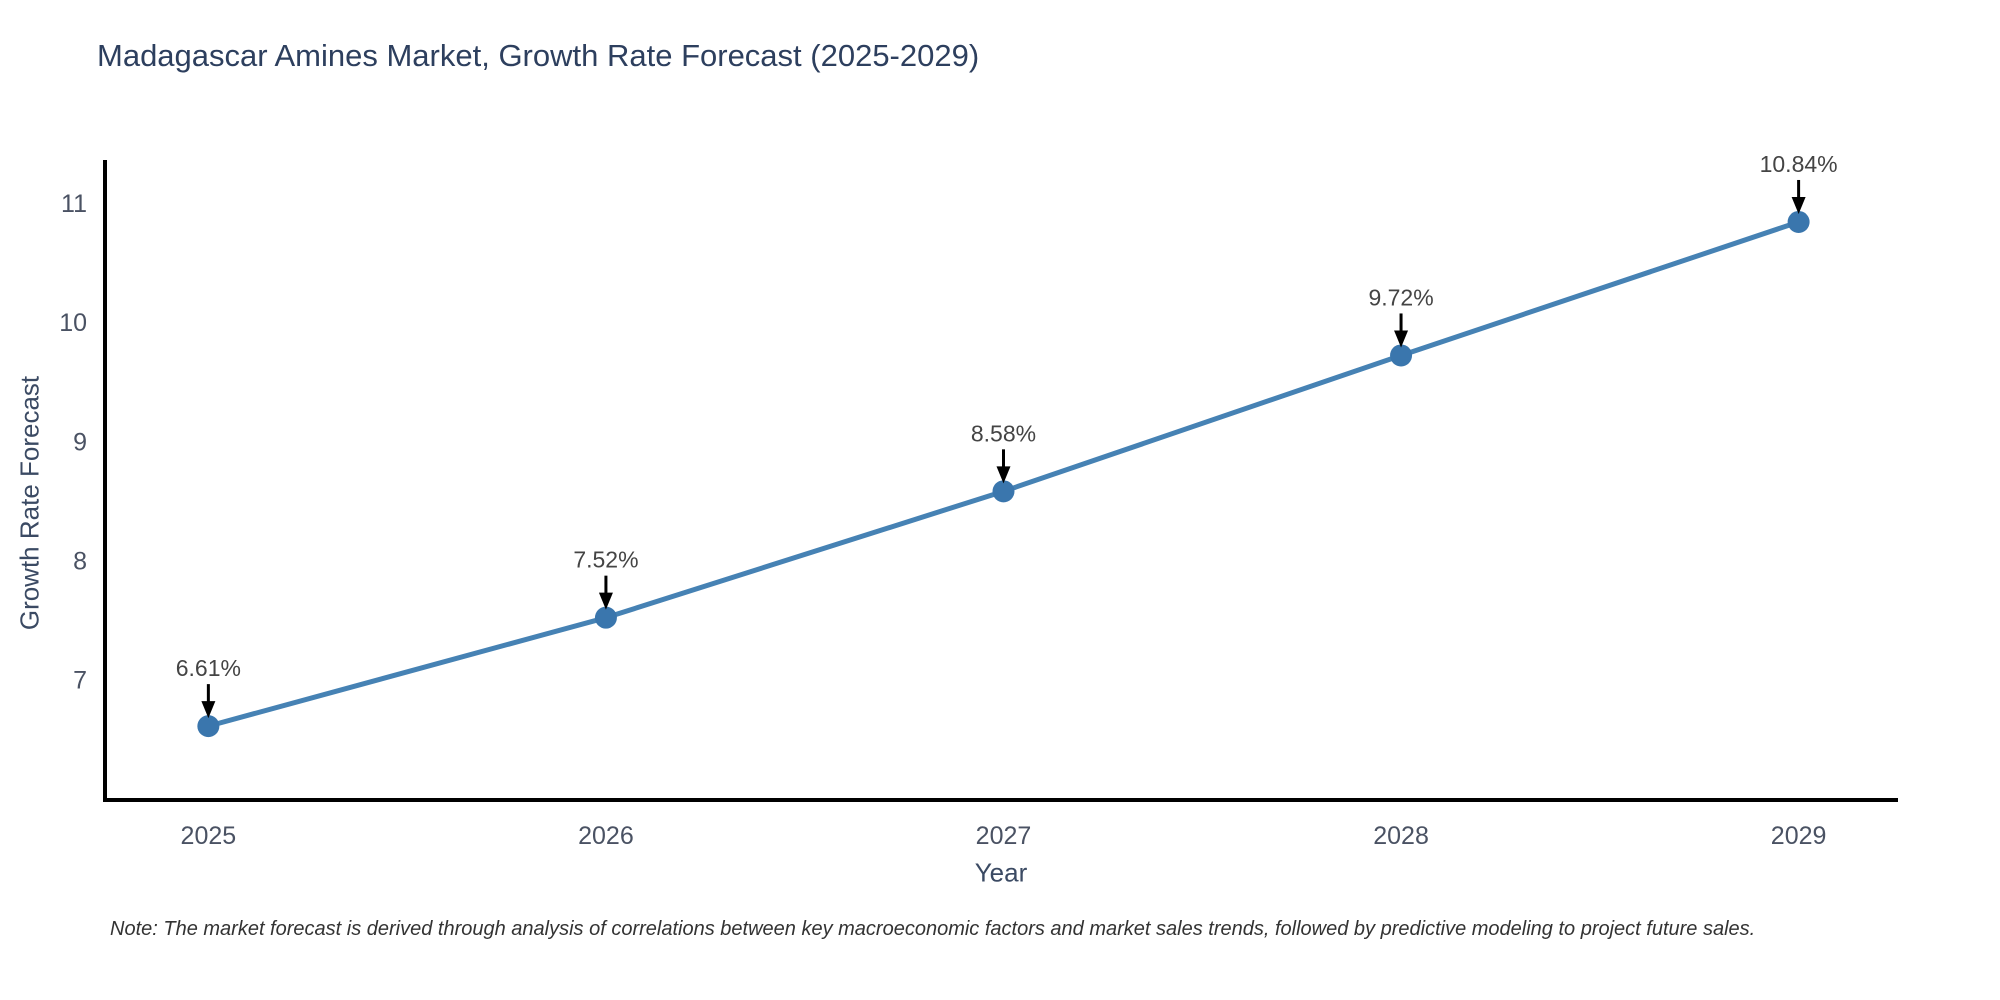 Image resolution: width=2000 pixels, height=1000 pixels. What do you see at coordinates (208, 668) in the screenshot?
I see `point-annotation-label: 6.61%` at bounding box center [208, 668].